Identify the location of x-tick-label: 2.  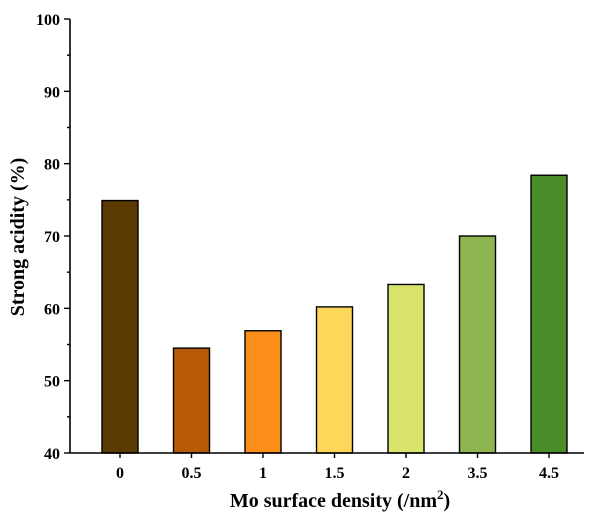
(406, 473).